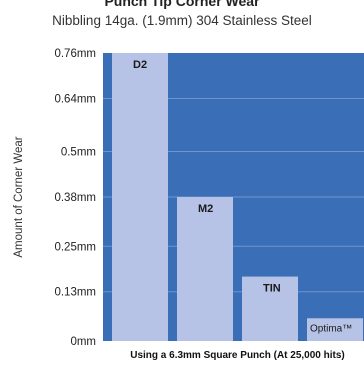 The height and width of the screenshot is (365, 364). Describe the element at coordinates (78, 153) in the screenshot. I see `y-tick-label: 0.5mm` at that location.